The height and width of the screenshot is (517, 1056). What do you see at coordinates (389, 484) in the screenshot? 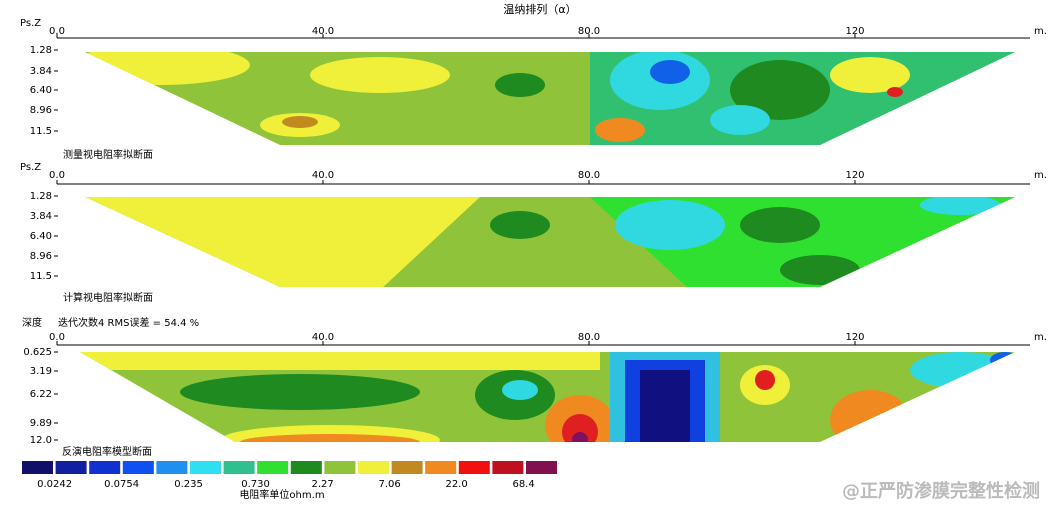
I see `legend-label: 7.06` at bounding box center [389, 484].